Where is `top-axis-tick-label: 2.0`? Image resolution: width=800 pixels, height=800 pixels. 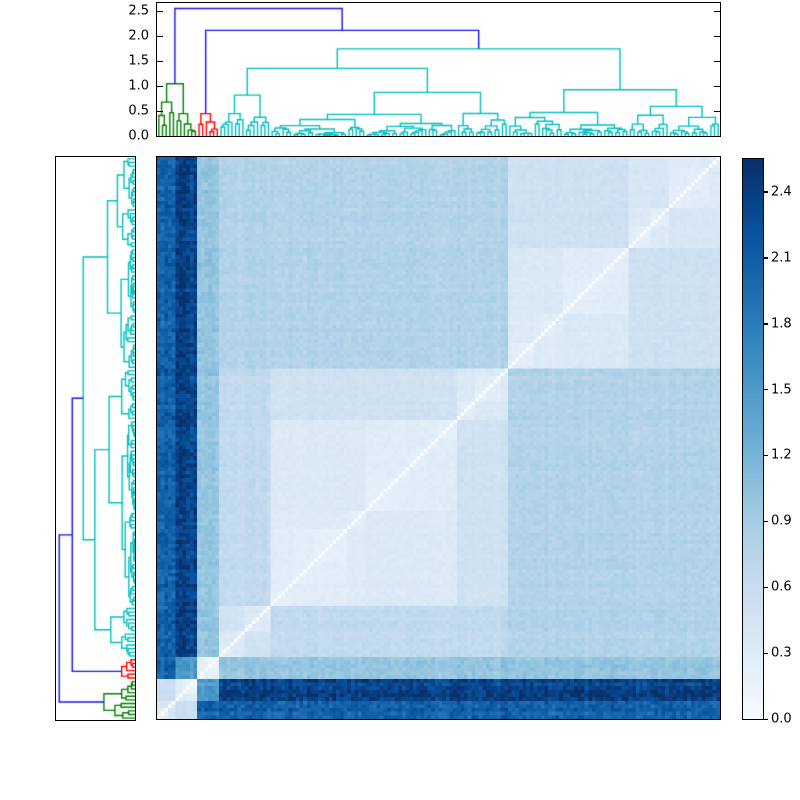
top-axis-tick-label: 2.0 is located at coordinates (138, 36).